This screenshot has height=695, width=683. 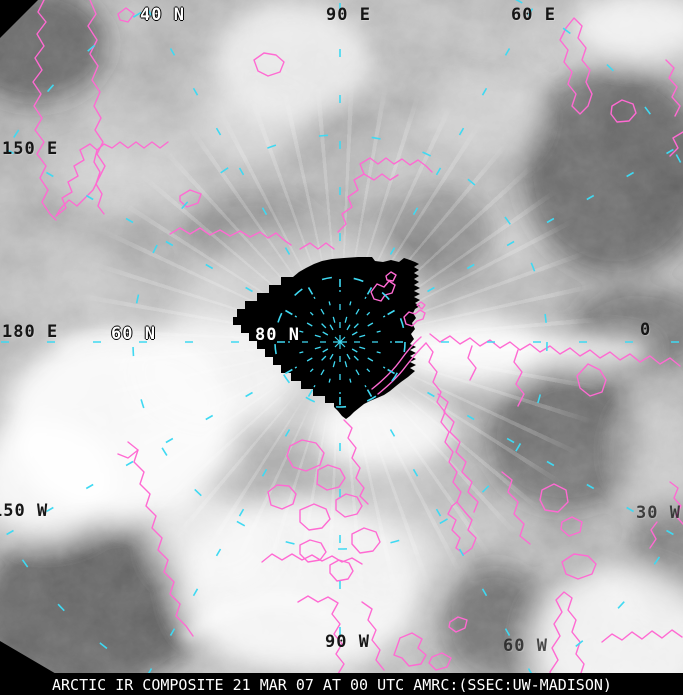 I want to click on coastline-greenland, so click(x=445, y=427).